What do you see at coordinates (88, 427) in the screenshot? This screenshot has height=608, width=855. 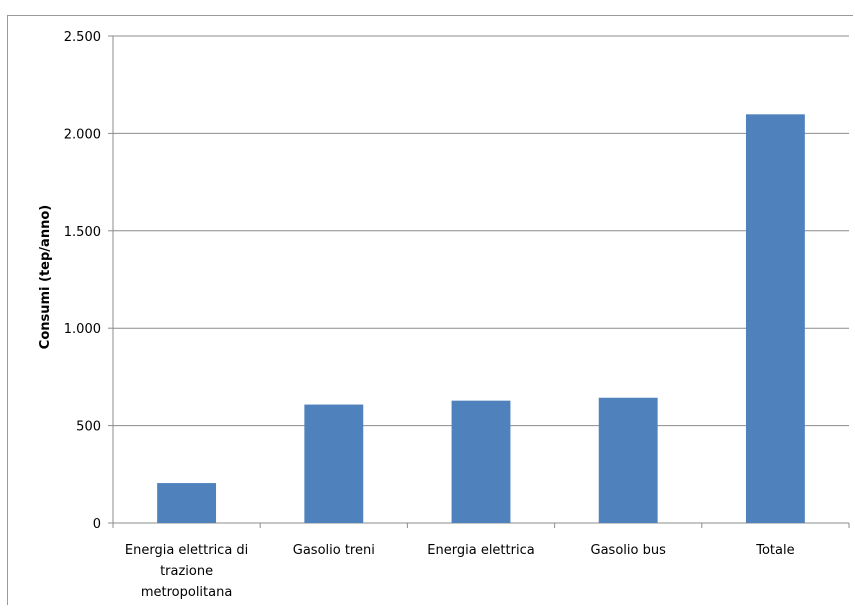 I see `y-tick-label: 500` at bounding box center [88, 427].